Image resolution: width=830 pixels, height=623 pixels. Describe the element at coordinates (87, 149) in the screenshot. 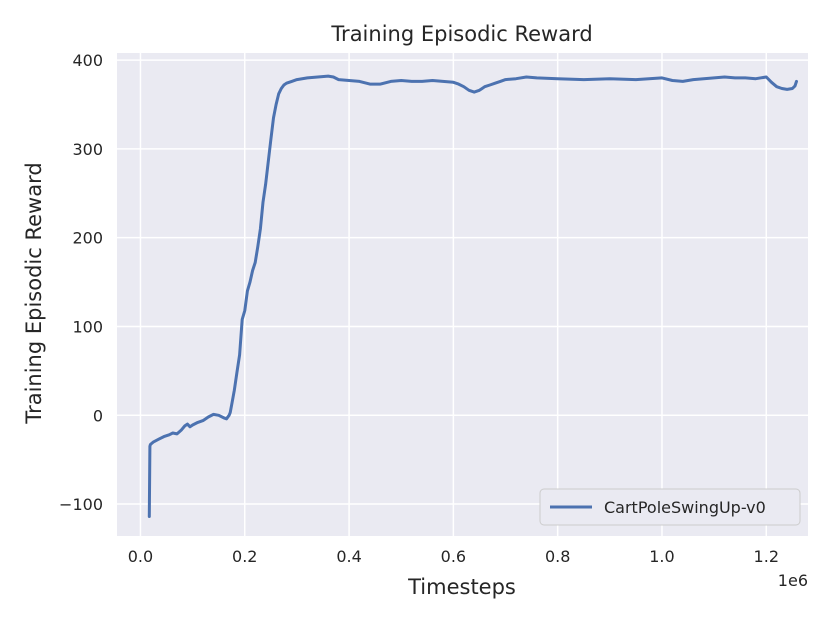

I see `y-tick-label: 300` at that location.